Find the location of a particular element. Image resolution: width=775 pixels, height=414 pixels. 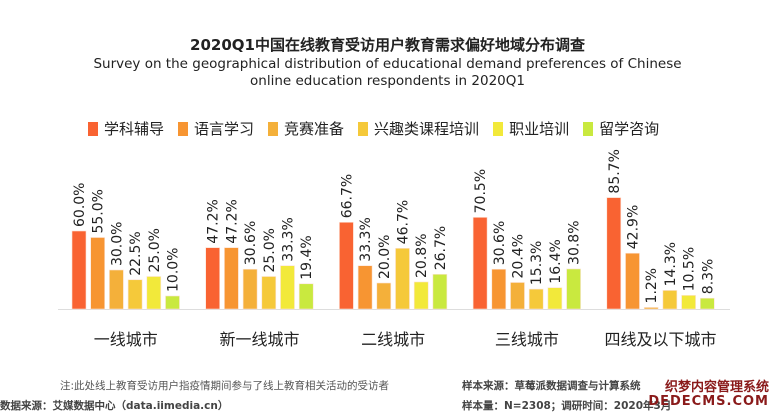

data-label: 85.7% is located at coordinates (615, 171).